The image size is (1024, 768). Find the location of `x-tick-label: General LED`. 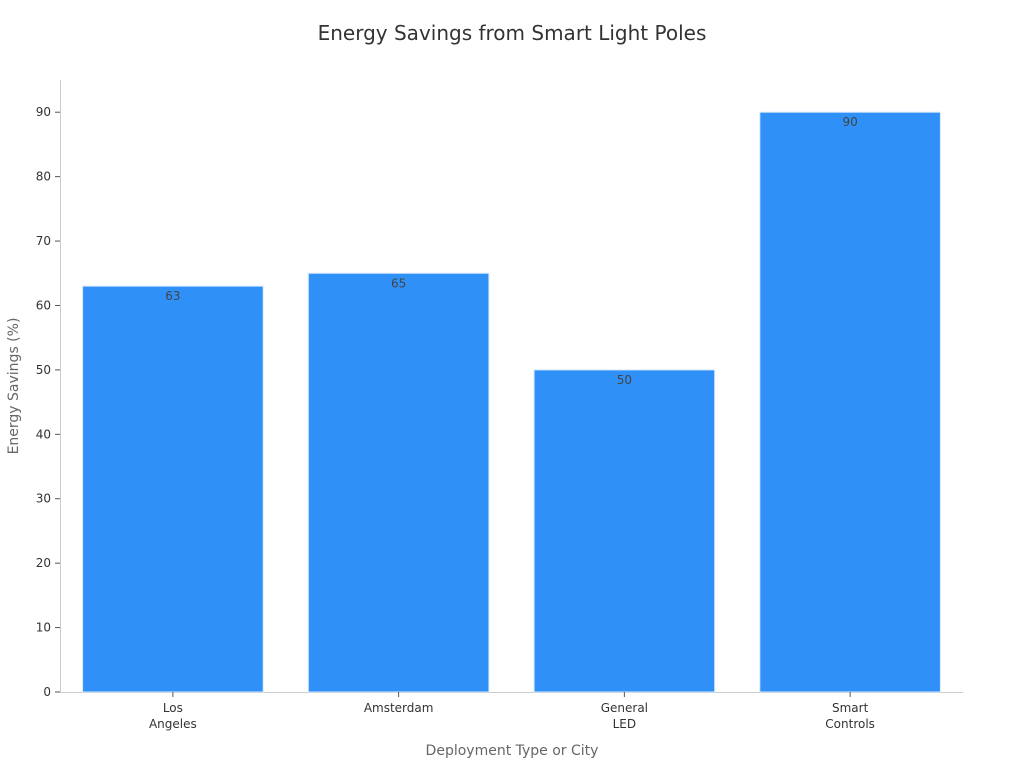

x-tick-label: General LED is located at coordinates (624, 716).